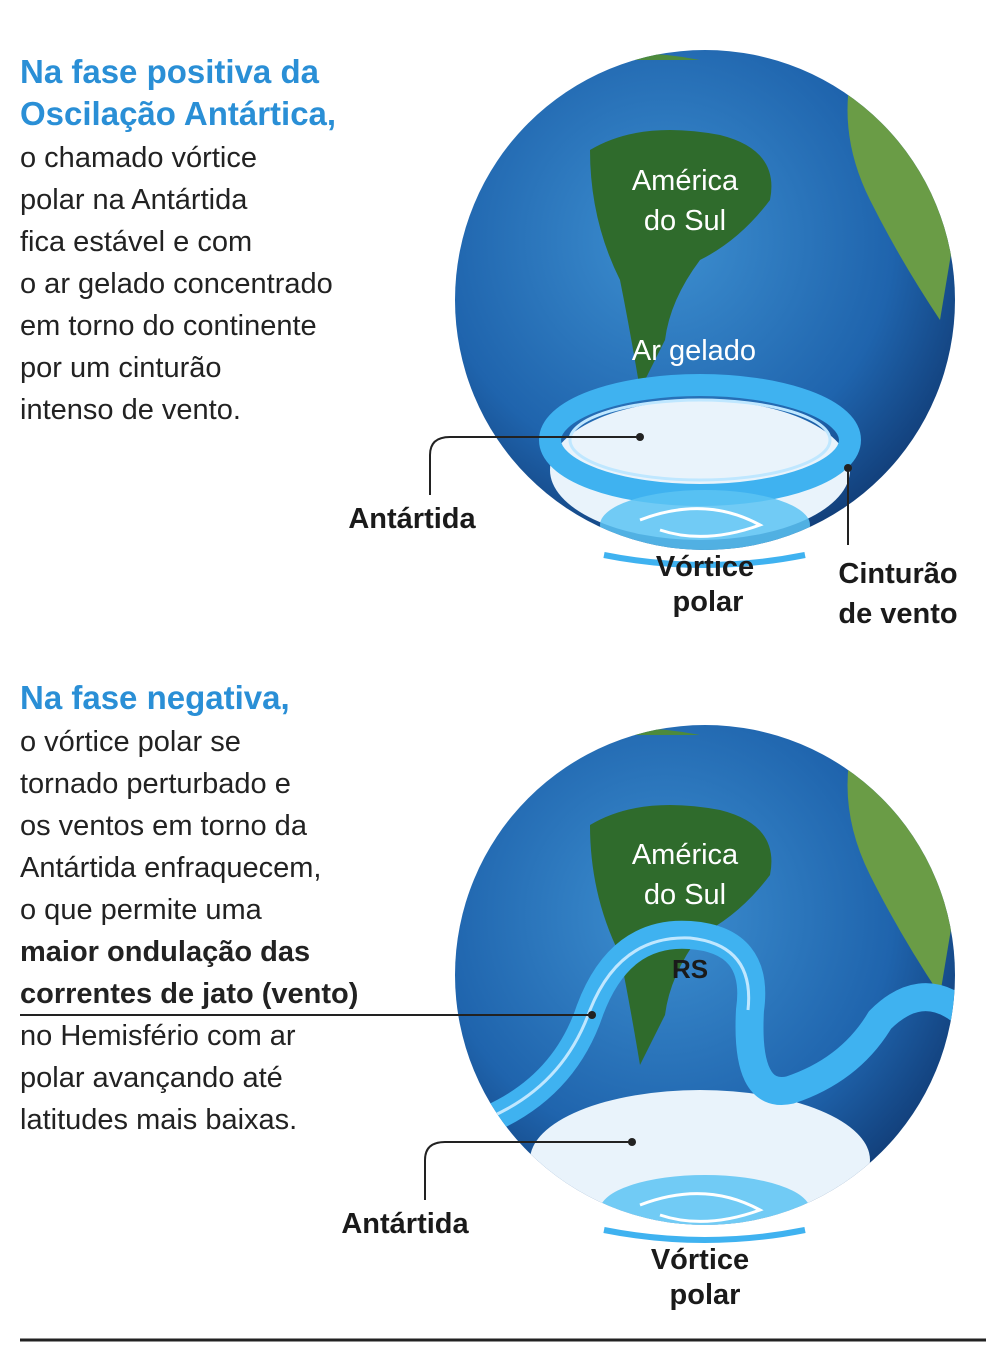 The image size is (1006, 1350). Describe the element at coordinates (134, 200) in the screenshot. I see `body-line: polar na Antártida` at that location.